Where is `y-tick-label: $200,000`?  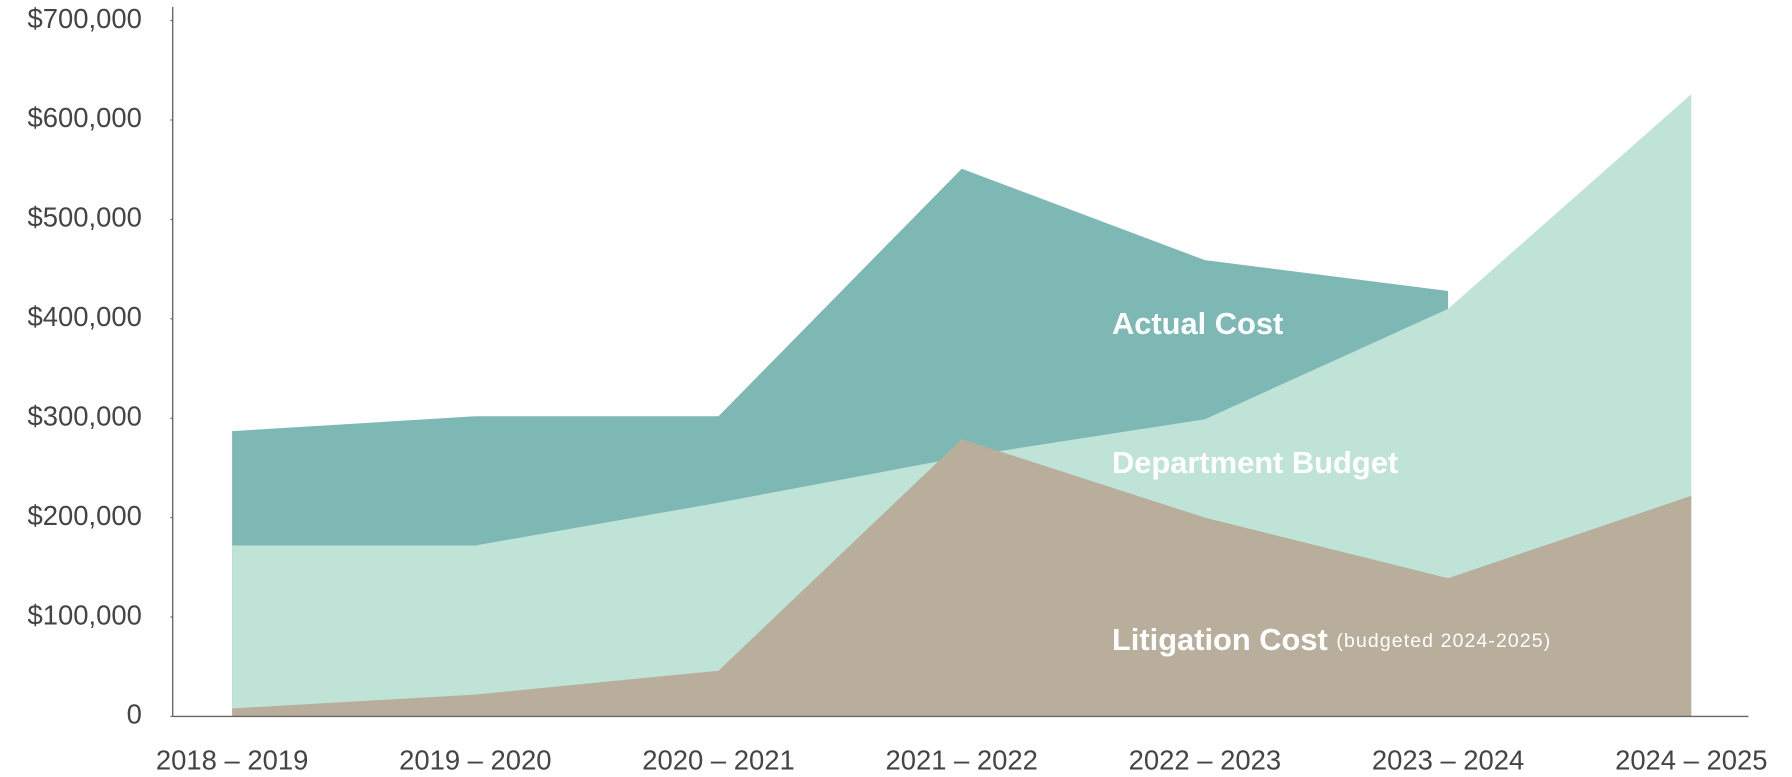
y-tick-label: $200,000 is located at coordinates (85, 515).